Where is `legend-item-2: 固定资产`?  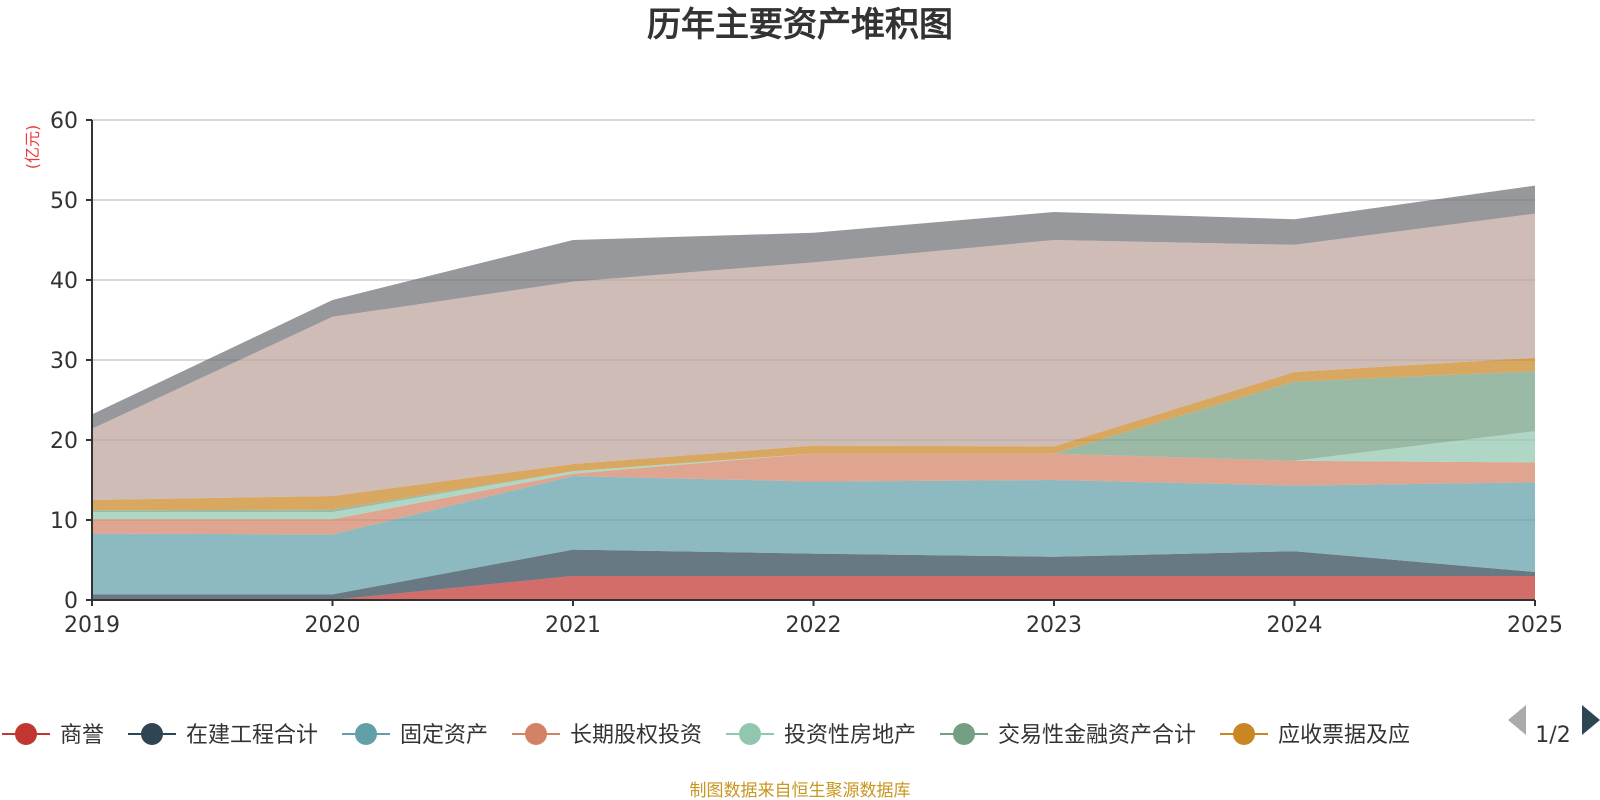 legend-item-2: 固定资产 is located at coordinates (415, 735).